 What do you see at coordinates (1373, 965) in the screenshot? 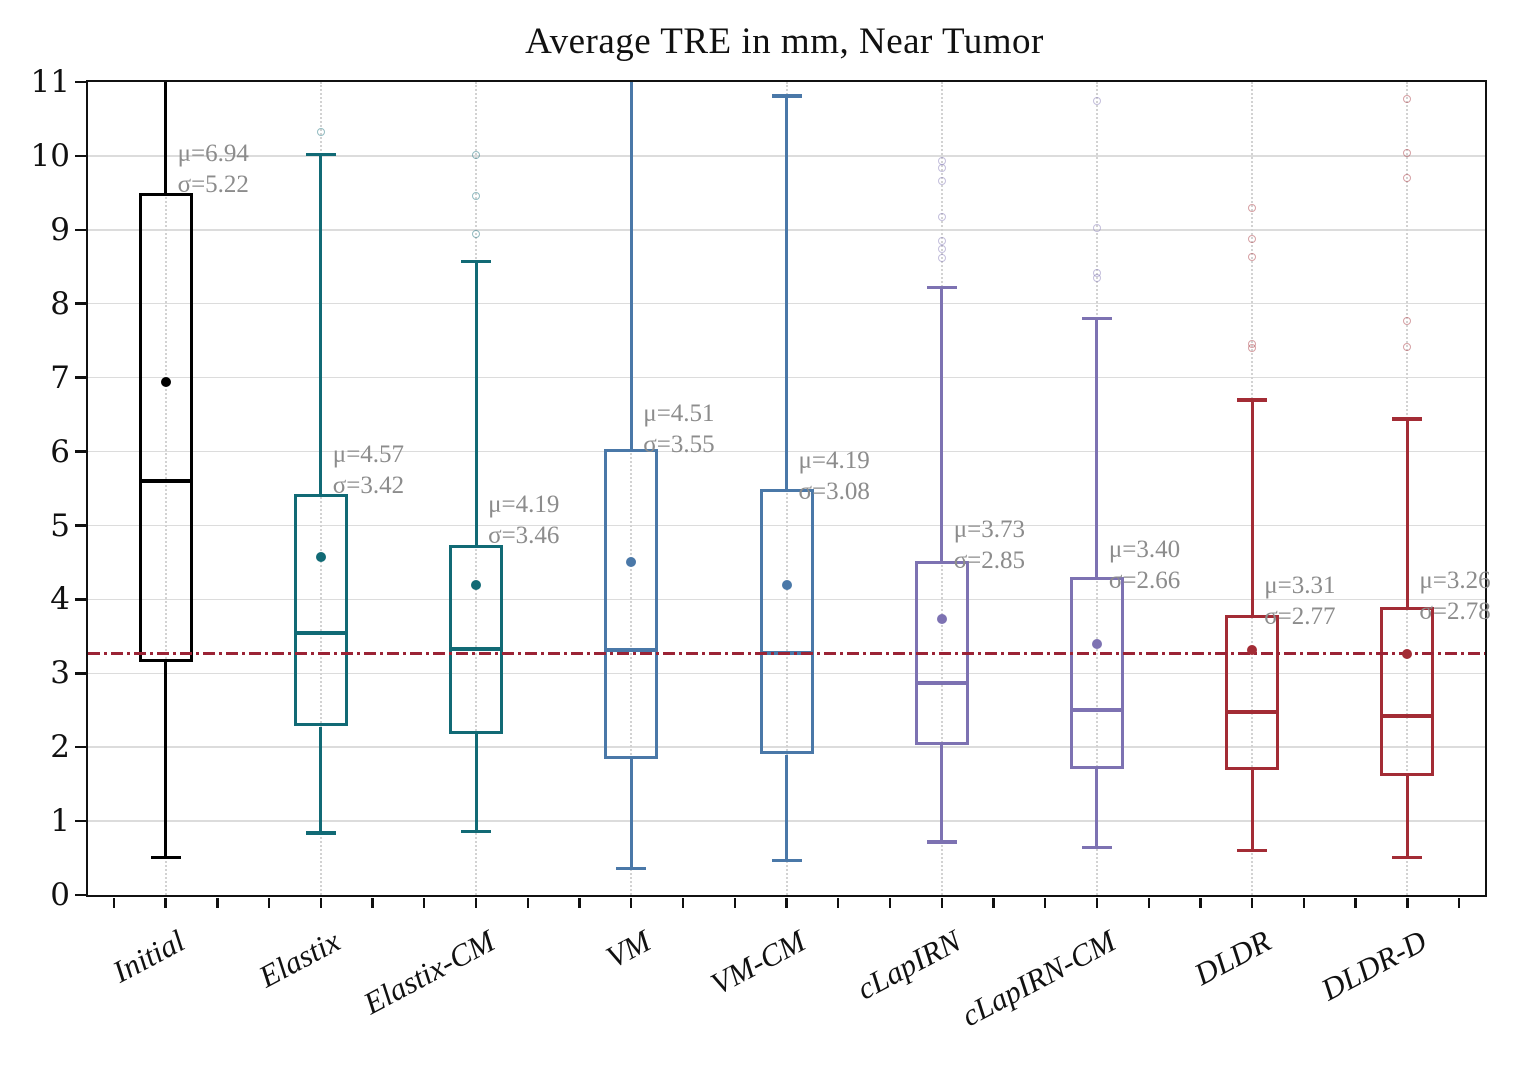
I see `x-tick-label: DLDR-D` at bounding box center [1373, 965].